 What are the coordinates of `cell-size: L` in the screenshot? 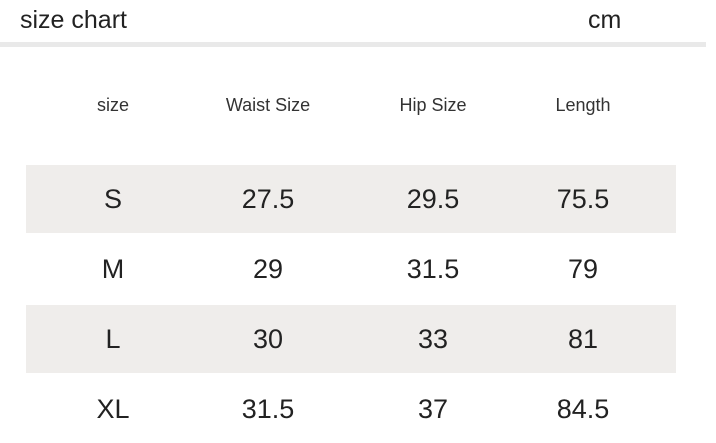 It's located at (113, 338).